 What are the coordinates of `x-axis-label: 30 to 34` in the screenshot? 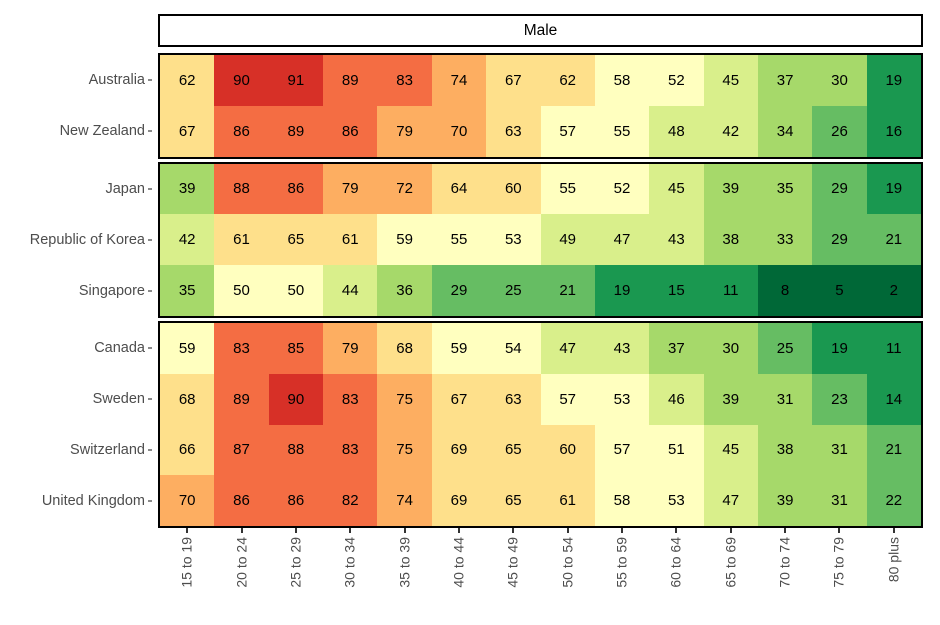 It's located at (349, 562).